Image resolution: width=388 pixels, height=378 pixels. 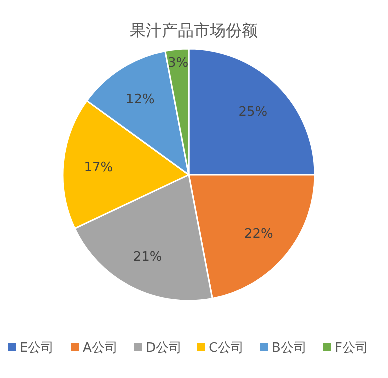 What do you see at coordinates (259, 234) in the screenshot?
I see `data-label: 22%` at bounding box center [259, 234].